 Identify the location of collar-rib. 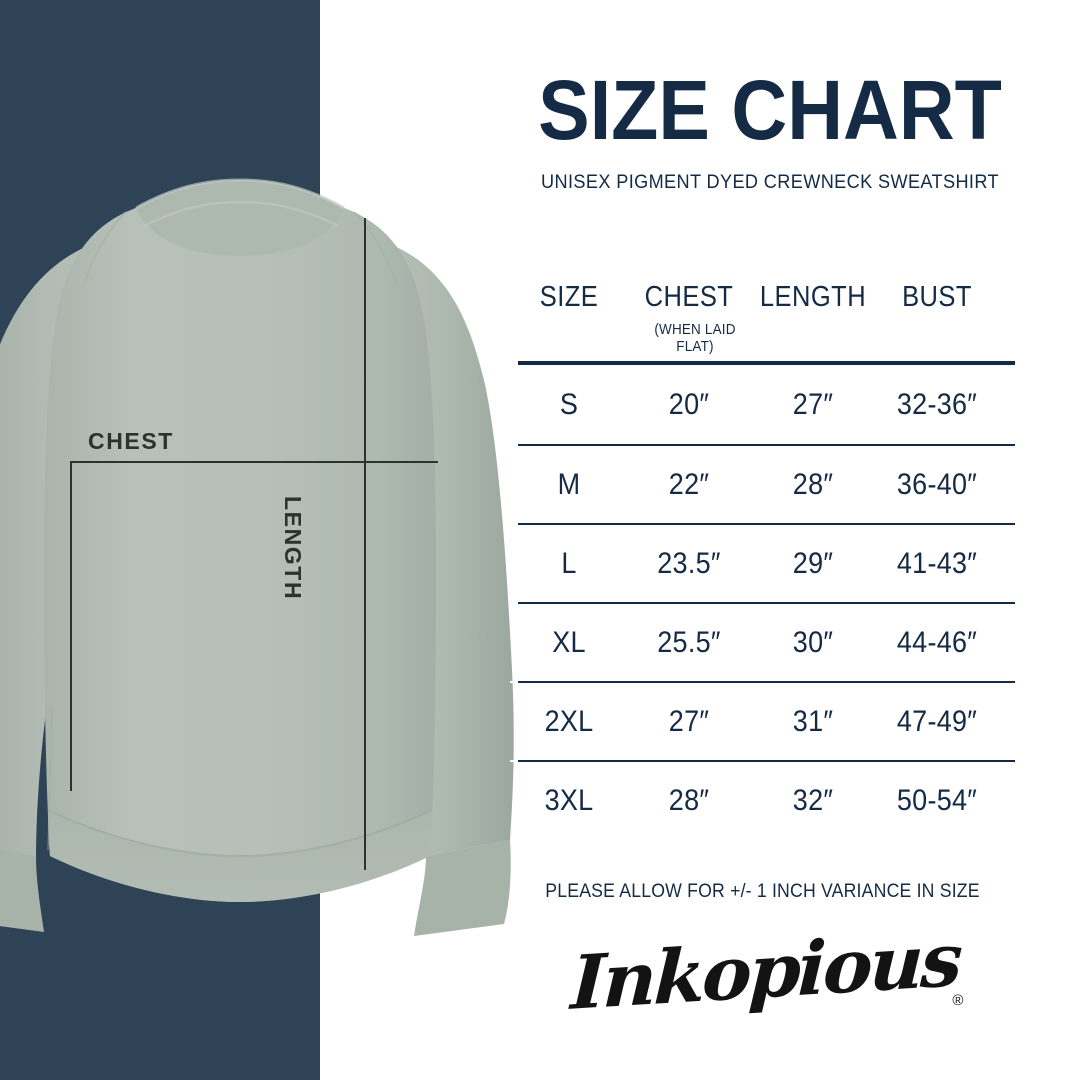
(240, 218).